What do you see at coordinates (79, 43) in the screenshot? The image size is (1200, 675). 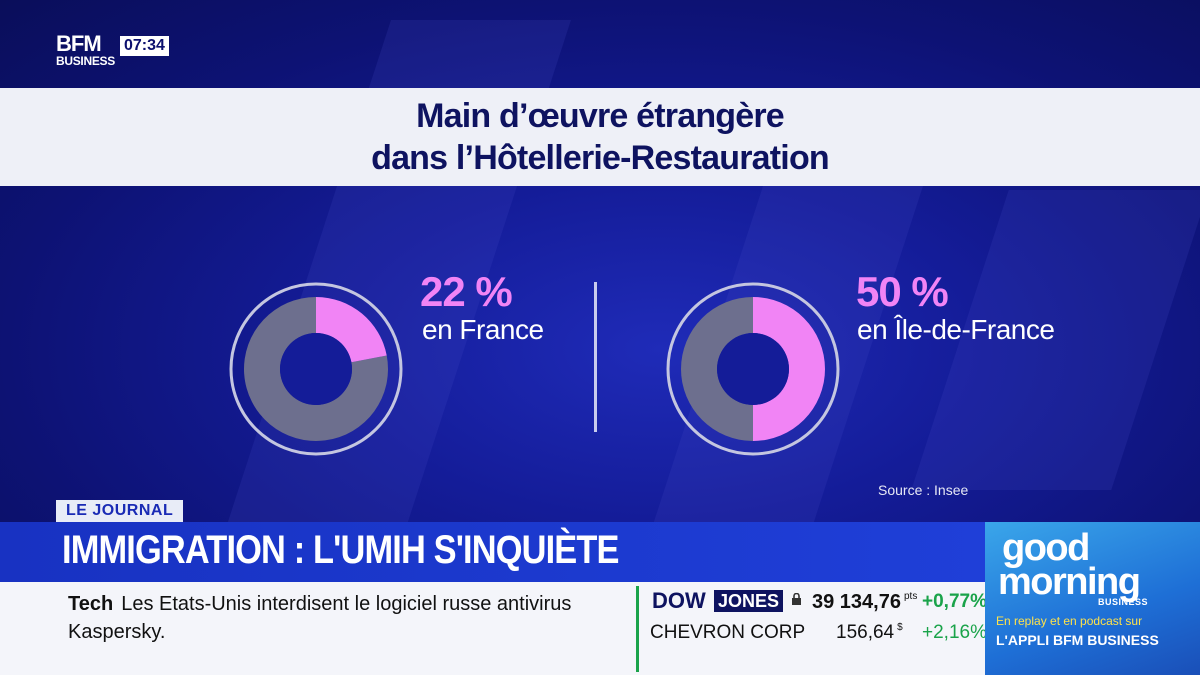 I see `logo-text: BFM` at bounding box center [79, 43].